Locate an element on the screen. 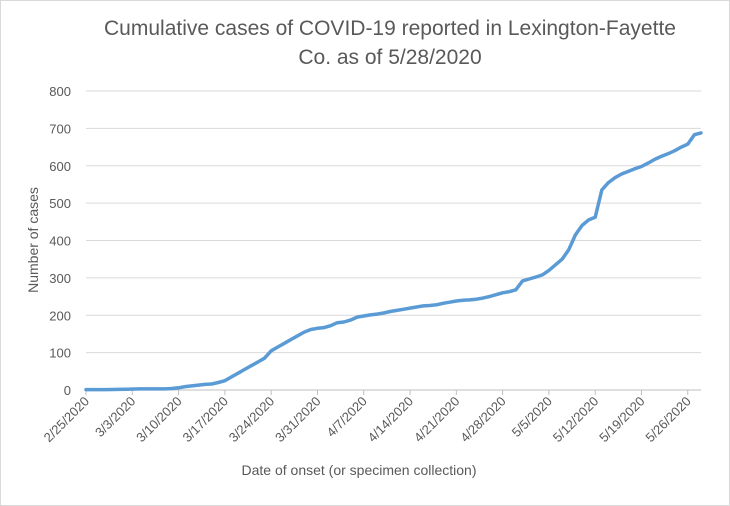 The width and height of the screenshot is (730, 506). y-axis-label: Number of cases is located at coordinates (33, 240).